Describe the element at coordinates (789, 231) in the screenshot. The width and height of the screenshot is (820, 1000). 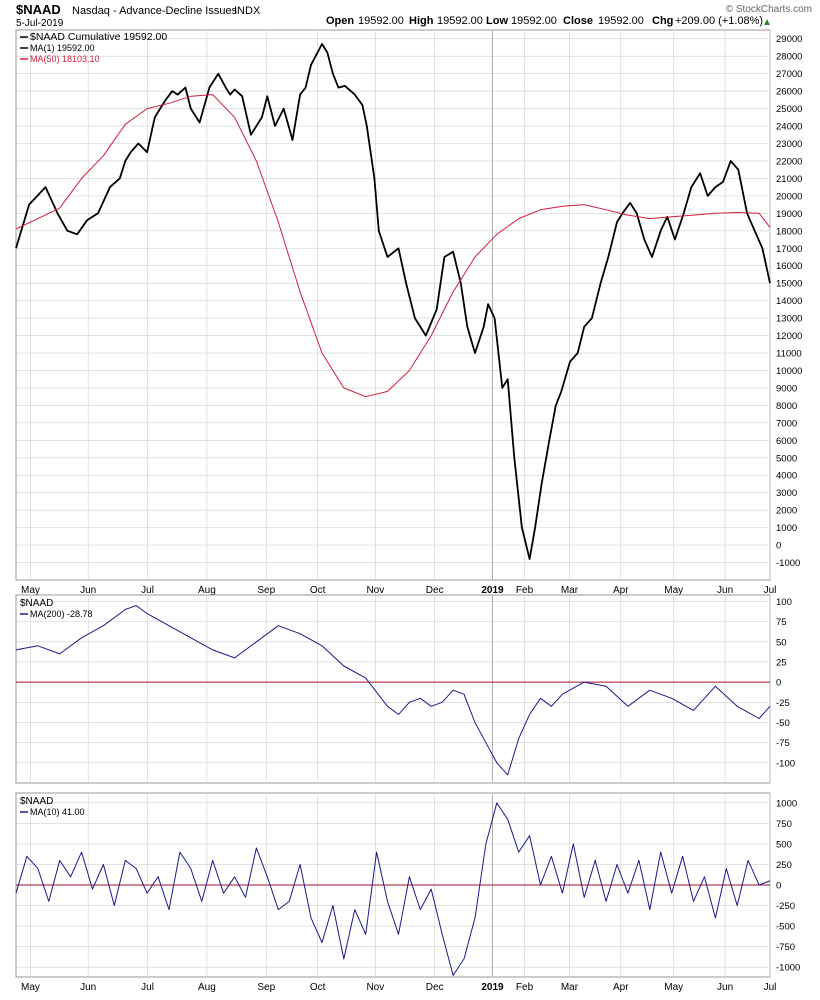
I see `y-tick-label: 18000` at that location.